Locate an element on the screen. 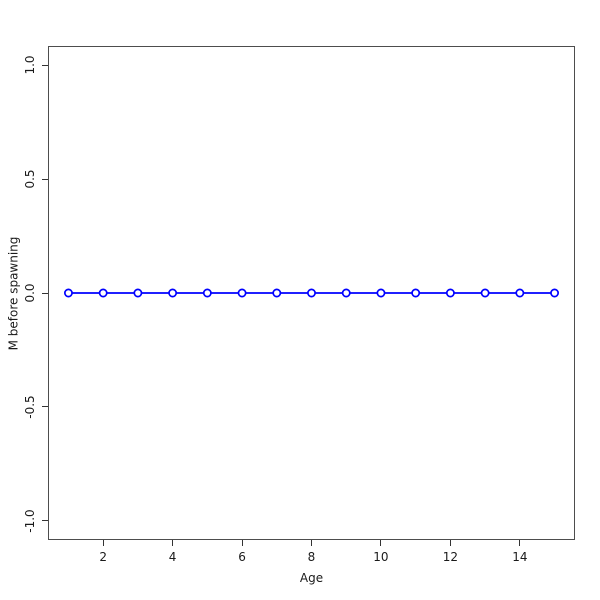 This screenshot has width=600, height=600. x-tick-label: 6 is located at coordinates (242, 557).